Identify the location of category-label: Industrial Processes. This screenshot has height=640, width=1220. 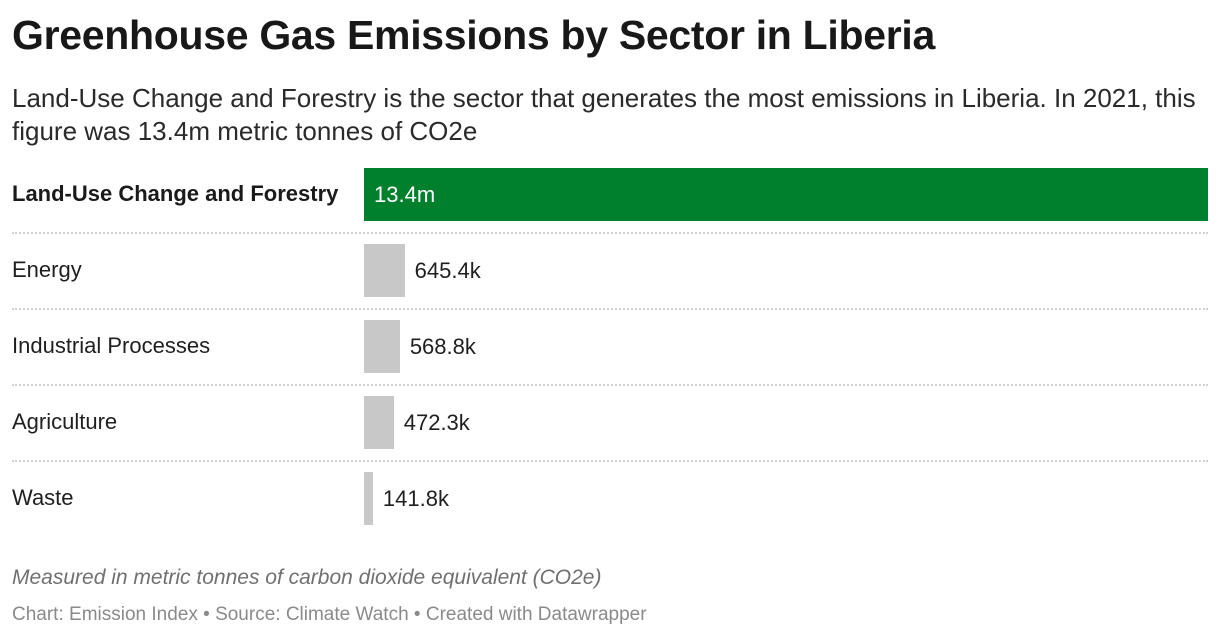
(111, 345).